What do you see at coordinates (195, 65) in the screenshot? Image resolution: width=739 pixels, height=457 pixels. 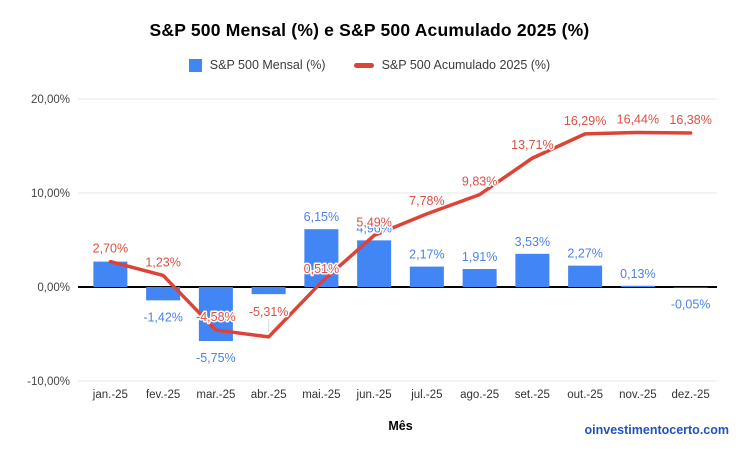 I see `bar-series-swatch-icon` at bounding box center [195, 65].